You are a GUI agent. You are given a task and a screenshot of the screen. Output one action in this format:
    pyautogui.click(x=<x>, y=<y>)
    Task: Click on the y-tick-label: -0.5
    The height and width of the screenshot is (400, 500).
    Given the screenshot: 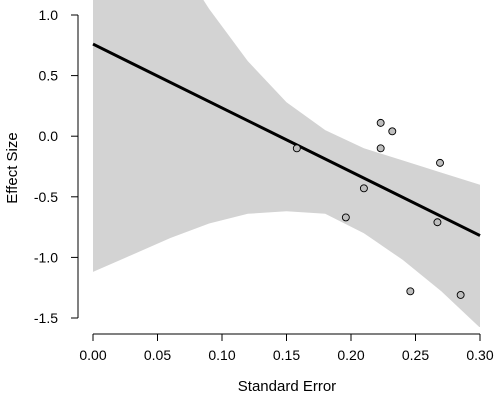 What is the action you would take?
    pyautogui.click(x=46, y=197)
    